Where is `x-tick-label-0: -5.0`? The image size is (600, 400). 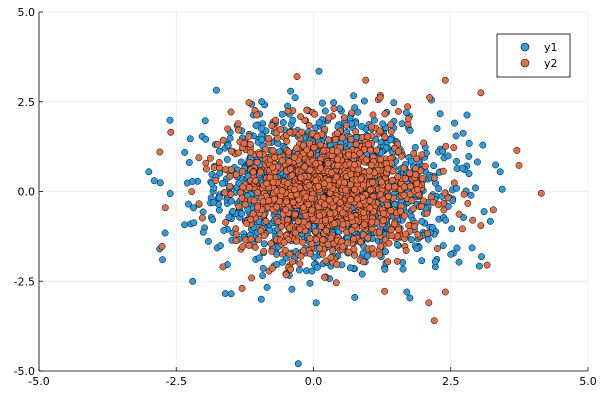 x-tick-label-0: -5.0 is located at coordinates (38, 381).